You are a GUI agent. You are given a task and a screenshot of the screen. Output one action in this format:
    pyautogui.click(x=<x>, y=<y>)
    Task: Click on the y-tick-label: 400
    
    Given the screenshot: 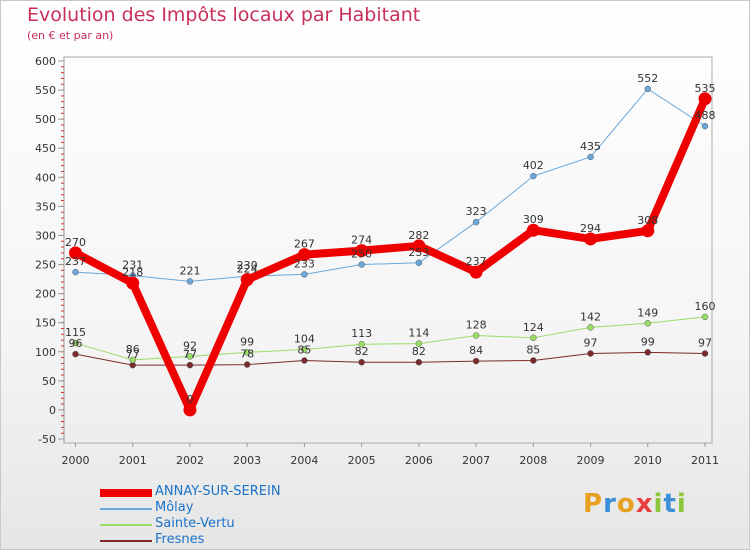 What is the action you would take?
    pyautogui.click(x=45, y=177)
    